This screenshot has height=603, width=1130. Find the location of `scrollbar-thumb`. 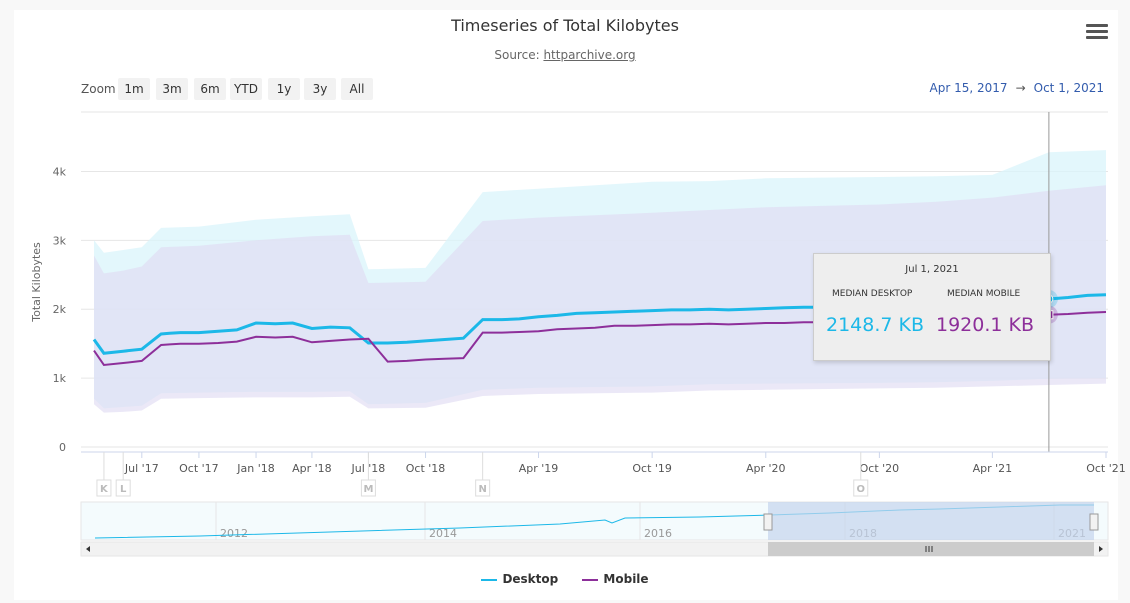

scrollbar-thumb is located at coordinates (931, 549).